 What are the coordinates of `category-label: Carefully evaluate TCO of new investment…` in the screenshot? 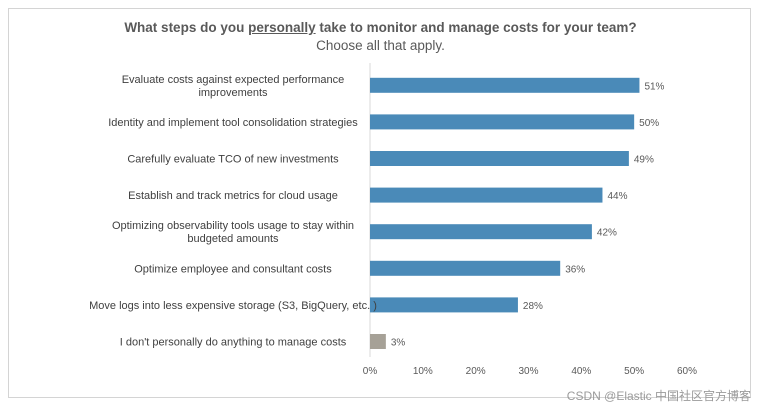 It's located at (233, 160).